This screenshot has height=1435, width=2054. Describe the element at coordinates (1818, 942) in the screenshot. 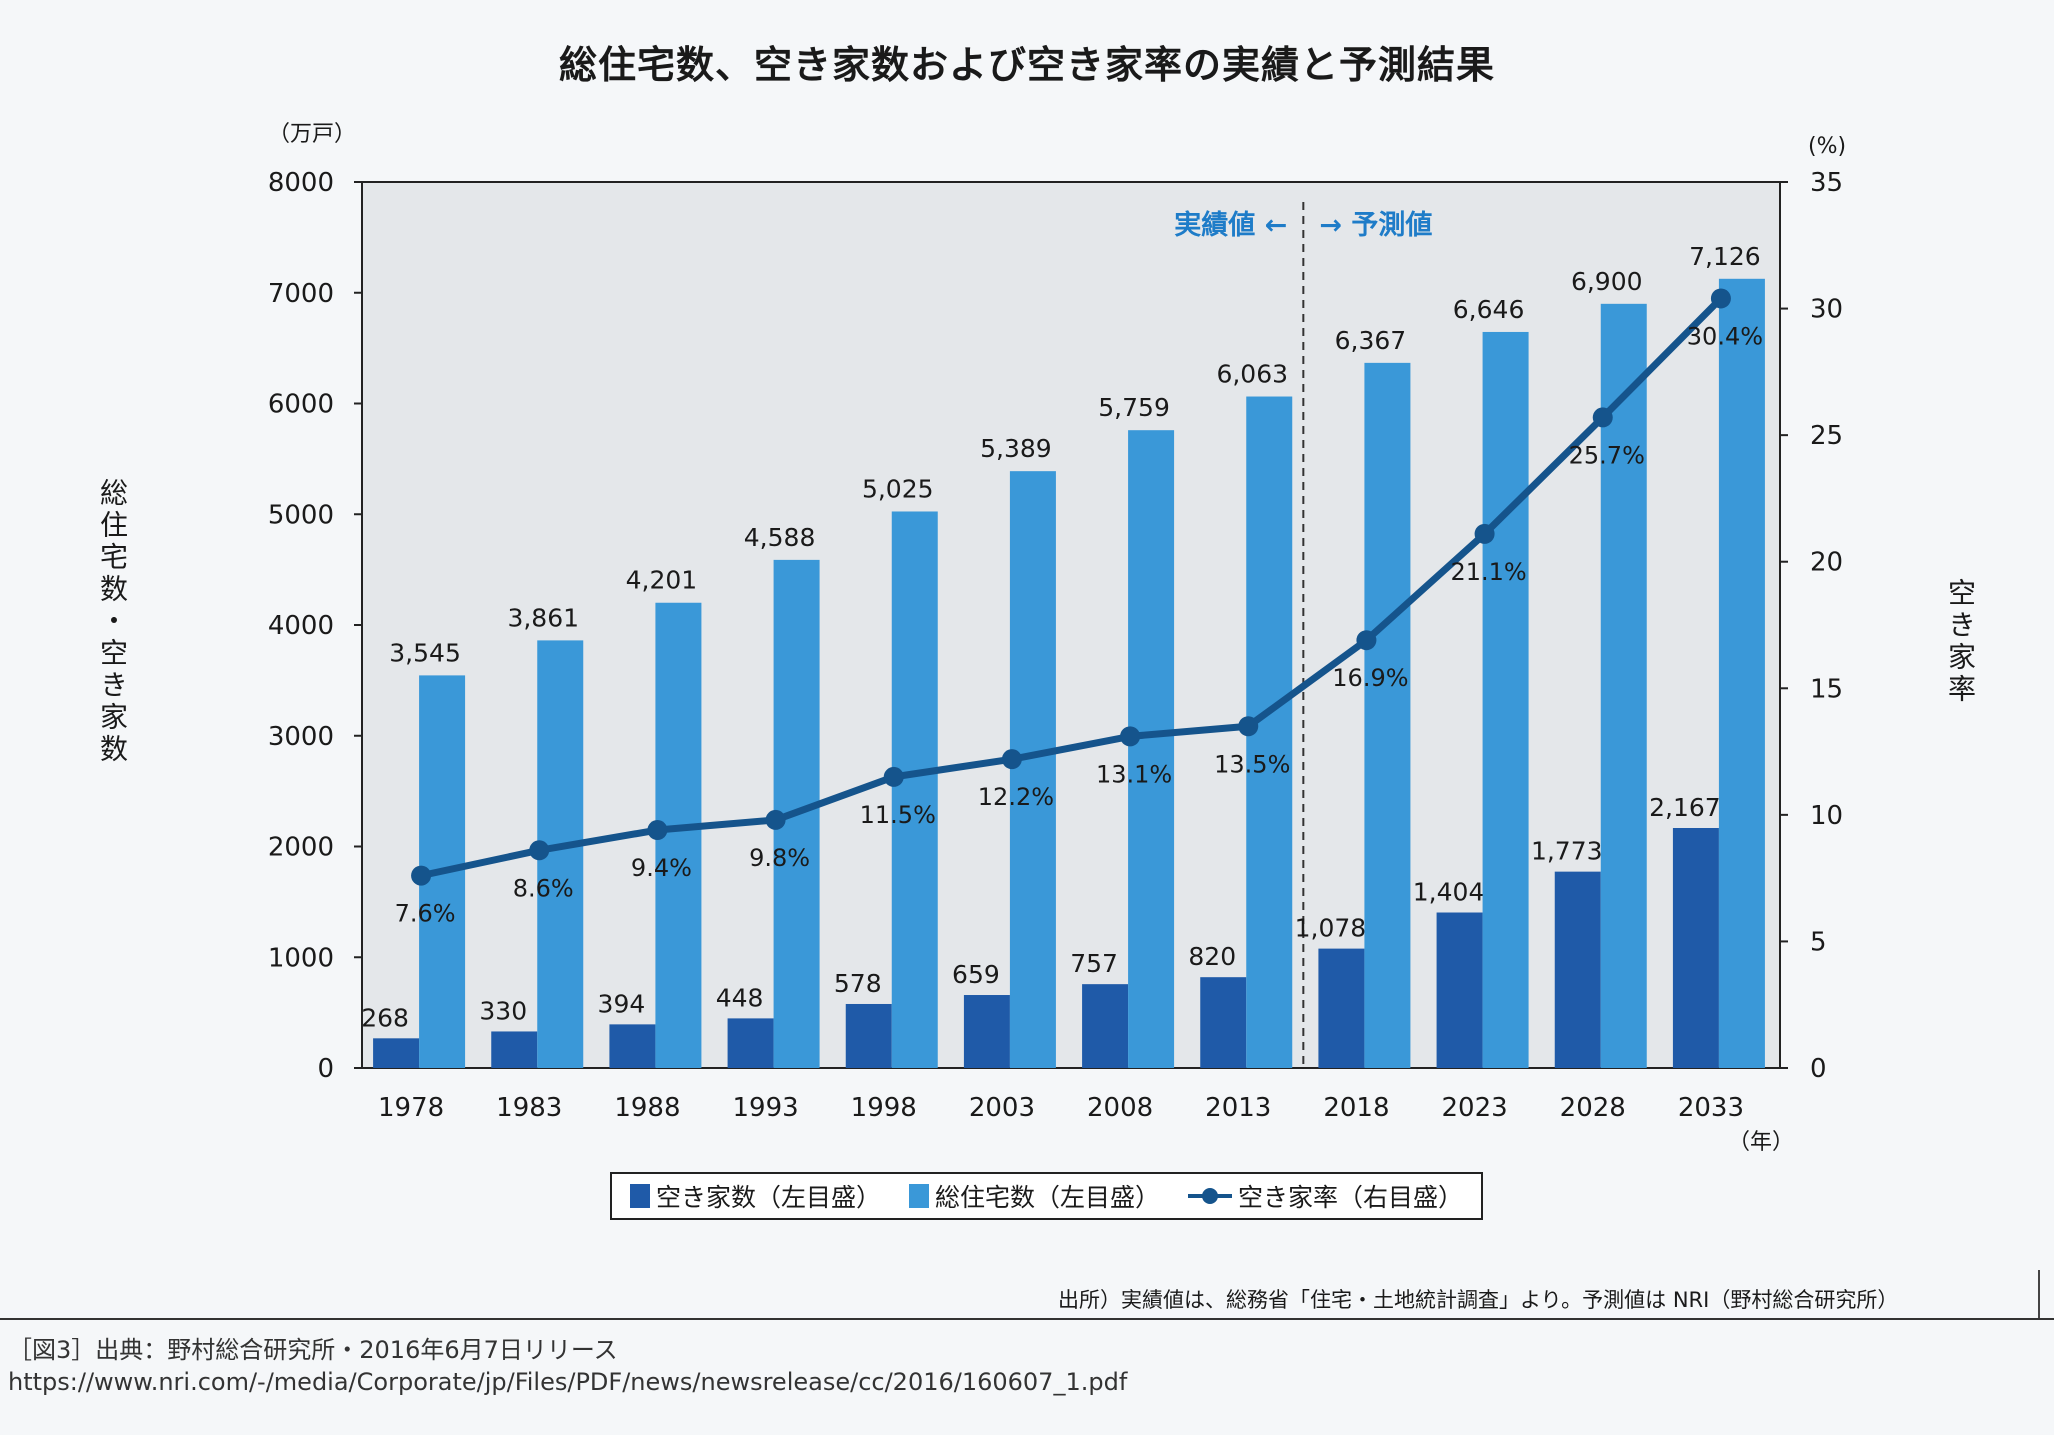

I see `right-axis-tick-label: 5` at that location.